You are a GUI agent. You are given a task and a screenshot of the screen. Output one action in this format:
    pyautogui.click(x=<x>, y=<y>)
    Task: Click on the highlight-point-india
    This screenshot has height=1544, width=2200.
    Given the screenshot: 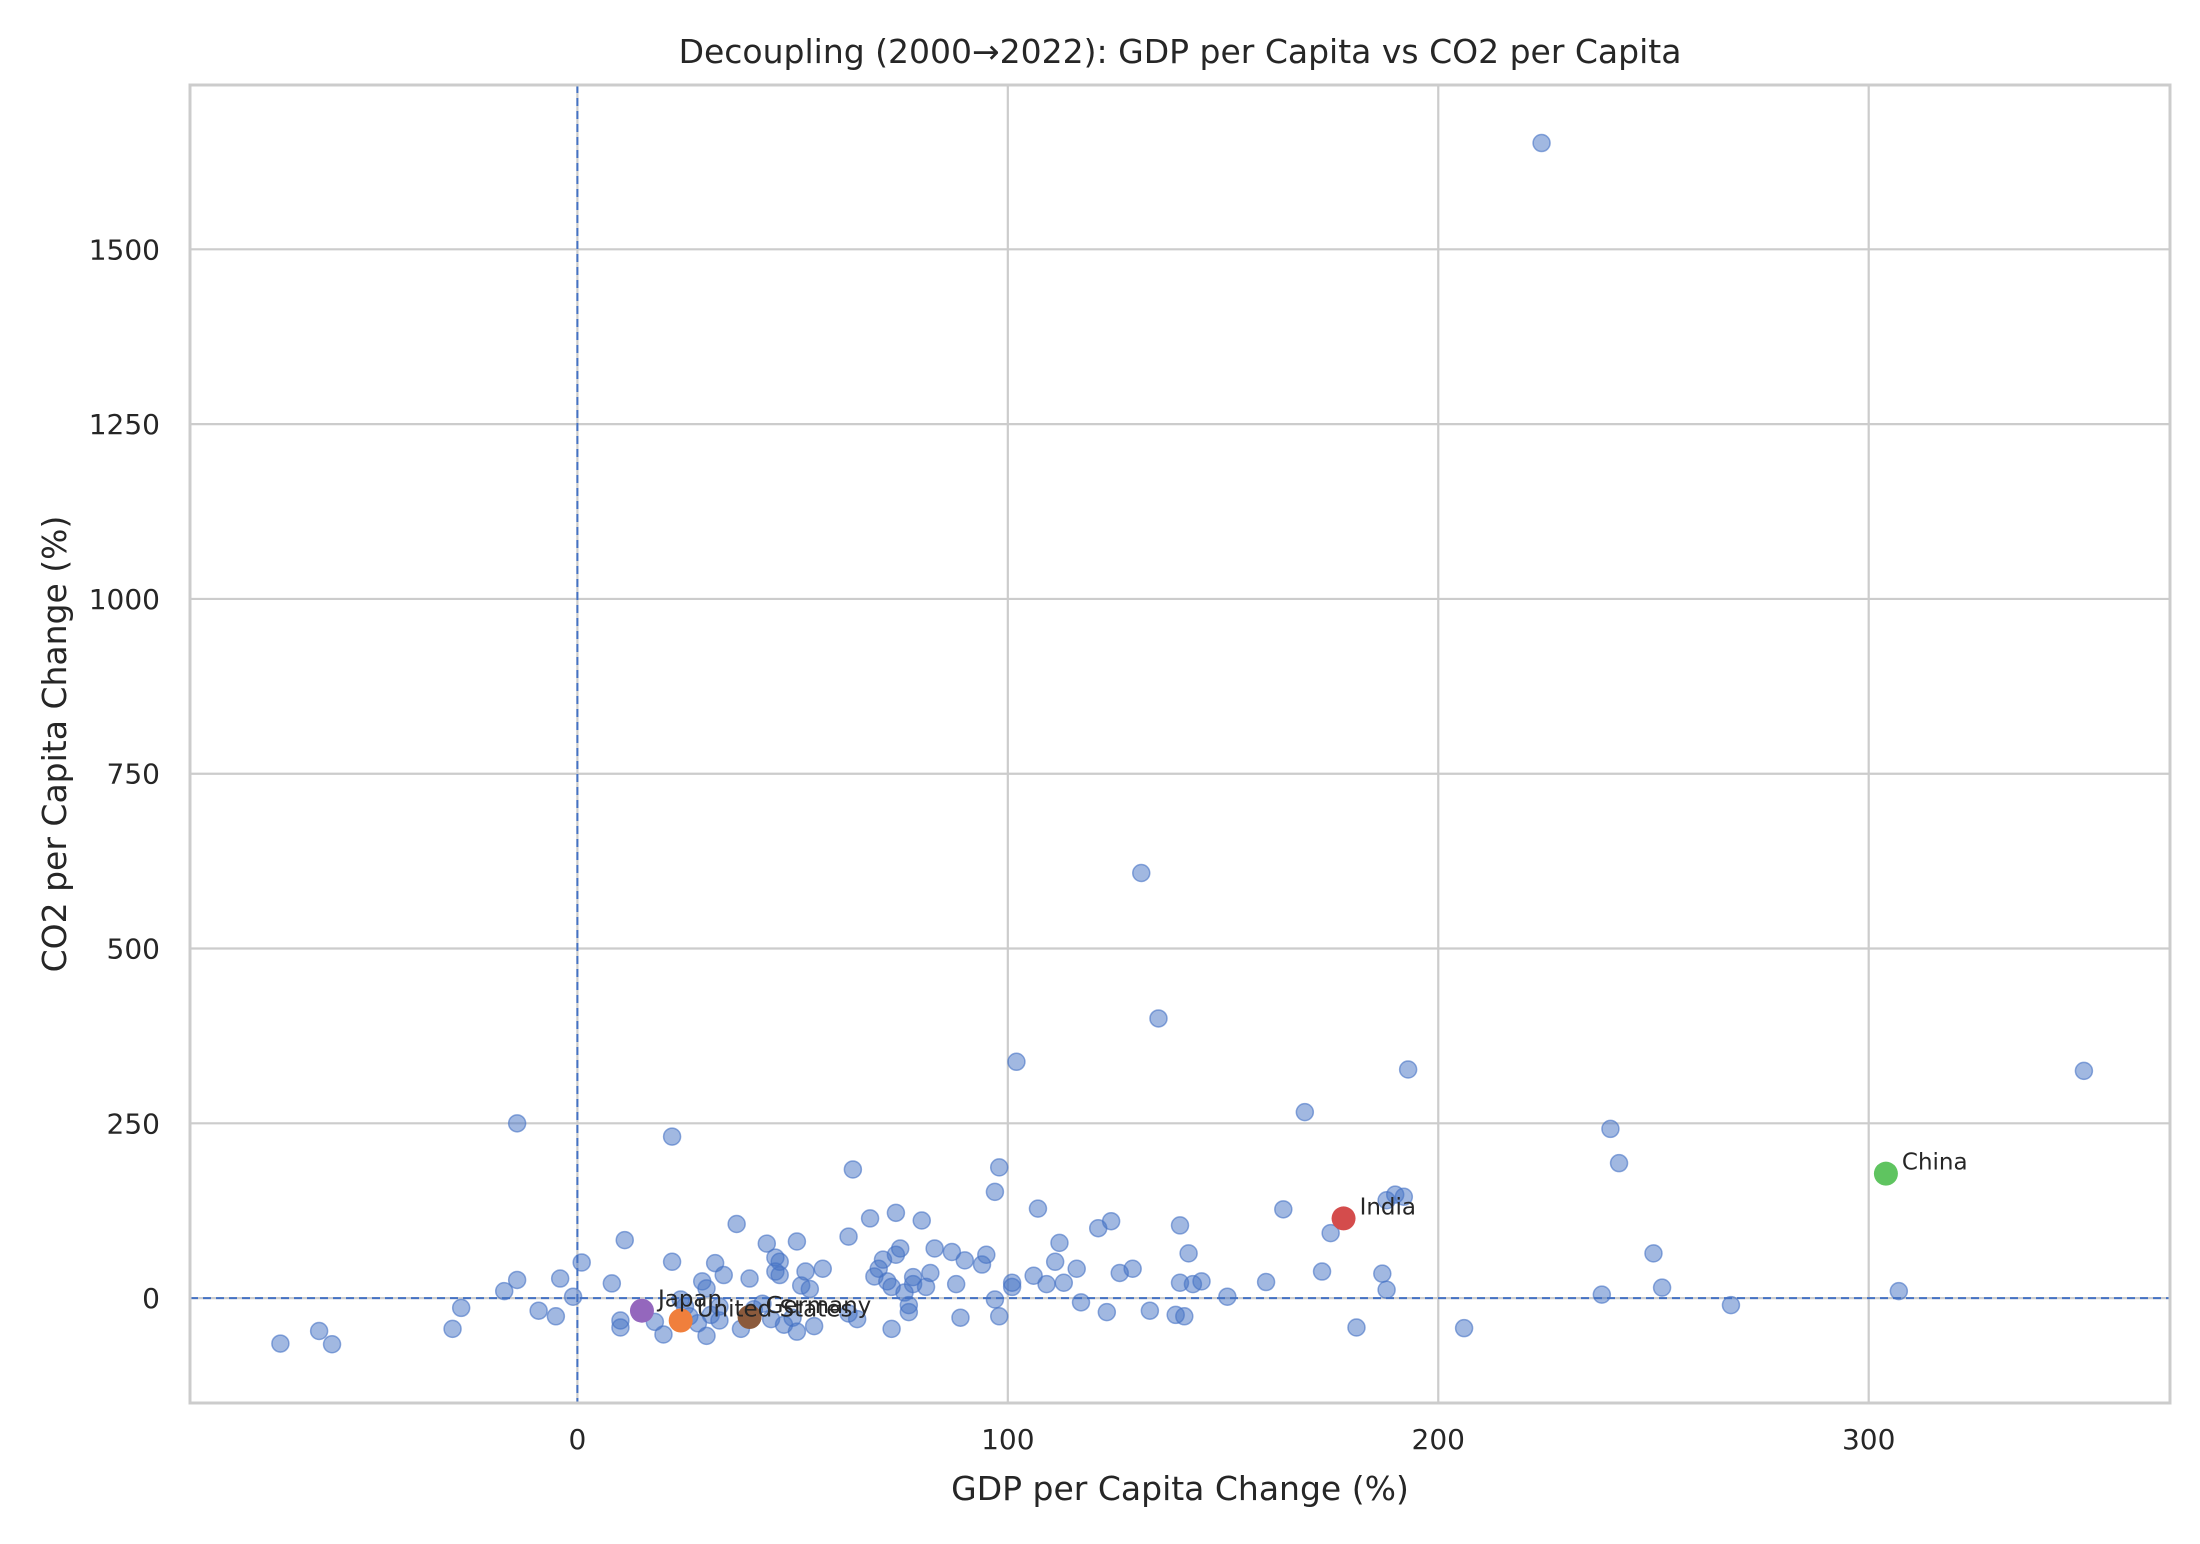 What is the action you would take?
    pyautogui.click(x=1343, y=1218)
    